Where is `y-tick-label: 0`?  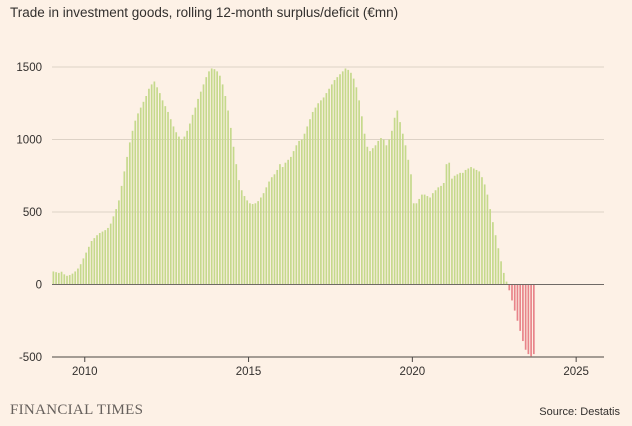
y-tick-label: 0 is located at coordinates (39, 286).